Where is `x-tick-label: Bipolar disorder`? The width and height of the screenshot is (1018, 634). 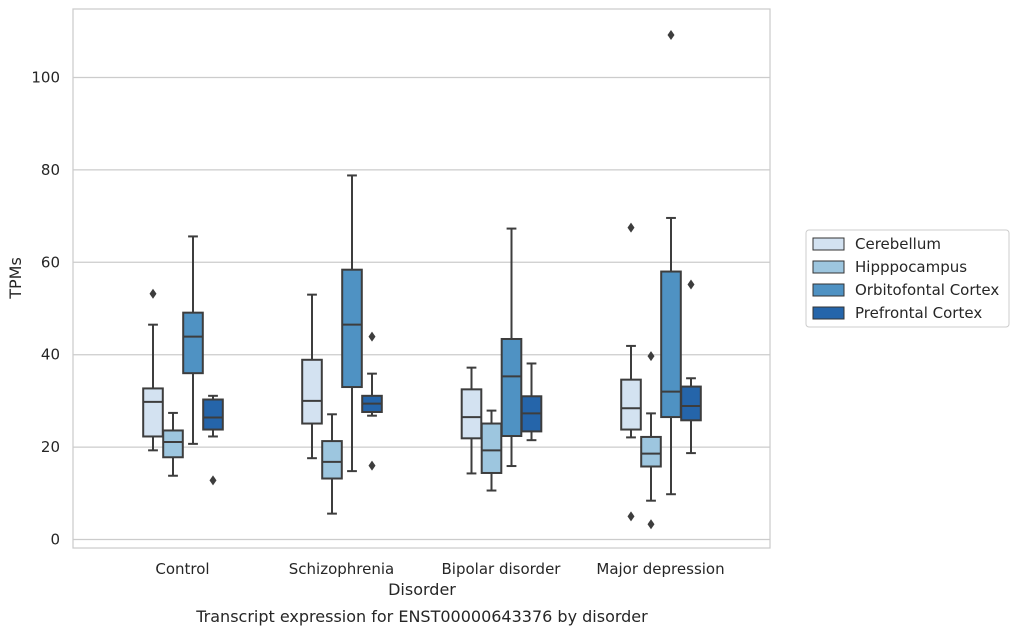 x-tick-label: Bipolar disorder is located at coordinates (502, 569).